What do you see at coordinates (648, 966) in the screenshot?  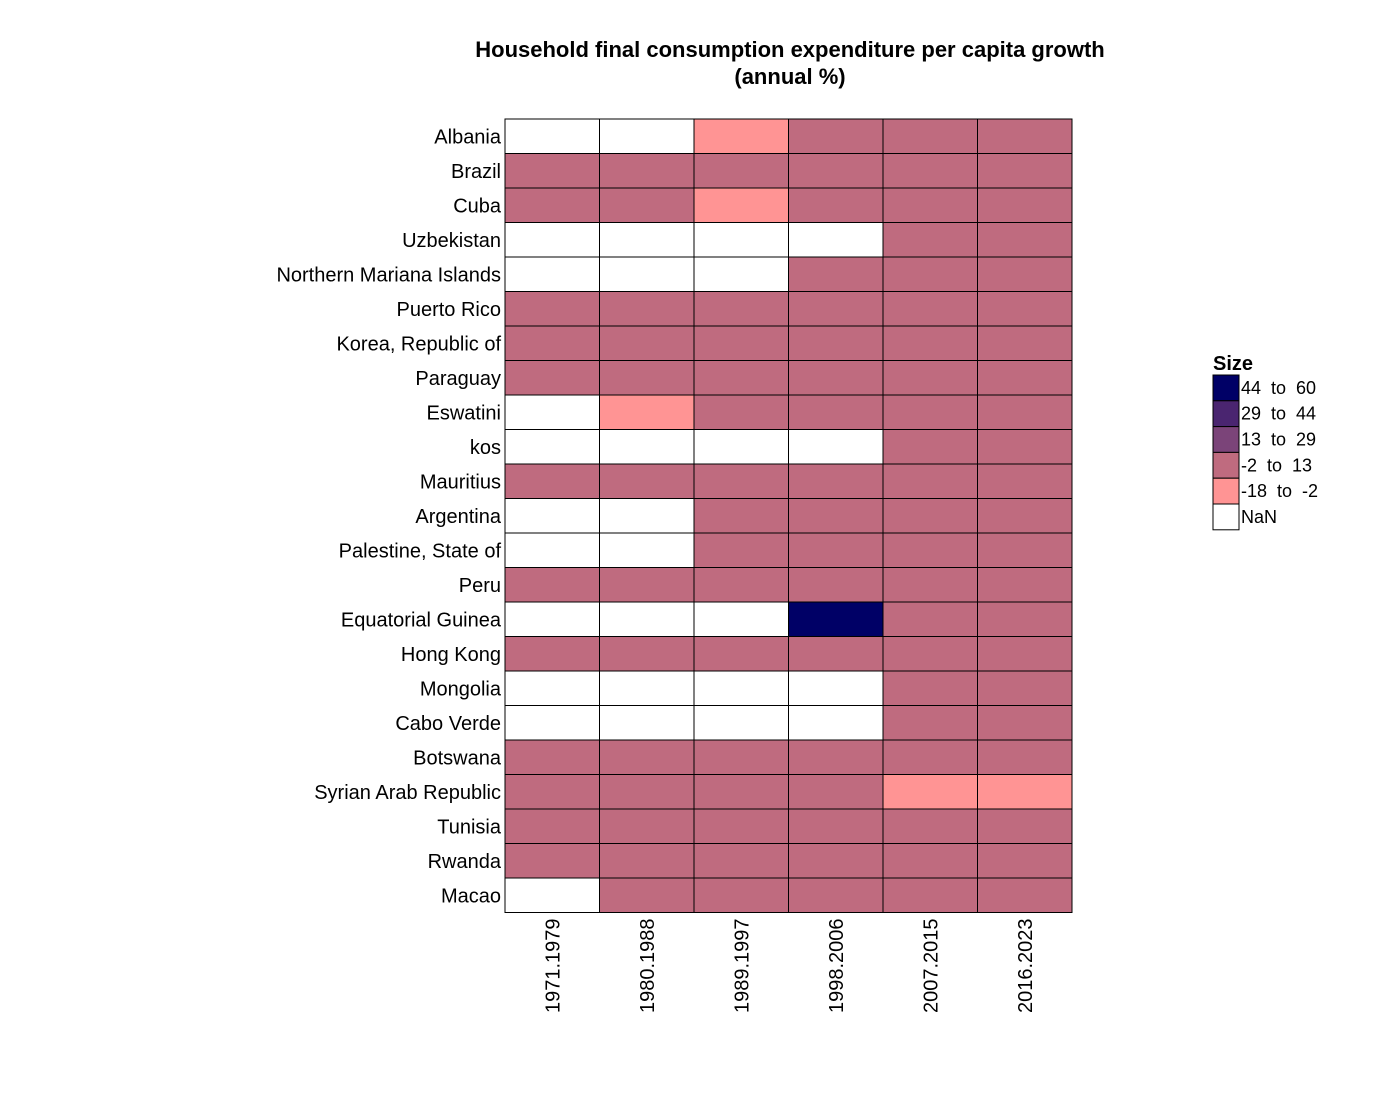 I see `column-label: 1980.1988` at bounding box center [648, 966].